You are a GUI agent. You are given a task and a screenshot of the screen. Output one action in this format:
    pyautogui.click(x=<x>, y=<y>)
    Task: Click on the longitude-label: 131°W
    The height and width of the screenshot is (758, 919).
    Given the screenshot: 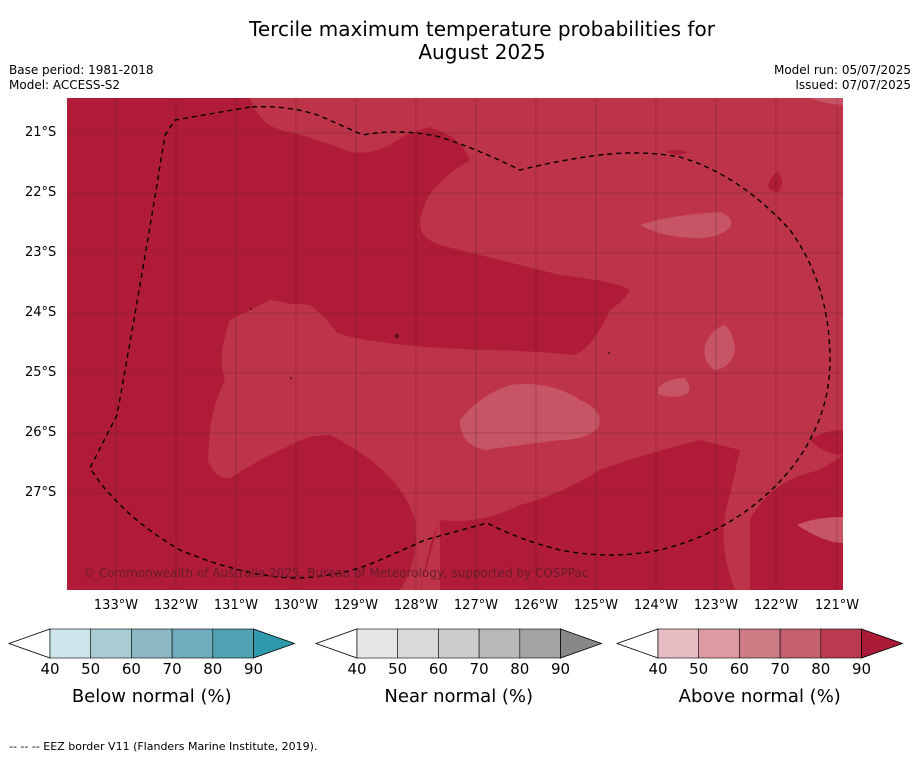 What is the action you would take?
    pyautogui.click(x=236, y=605)
    